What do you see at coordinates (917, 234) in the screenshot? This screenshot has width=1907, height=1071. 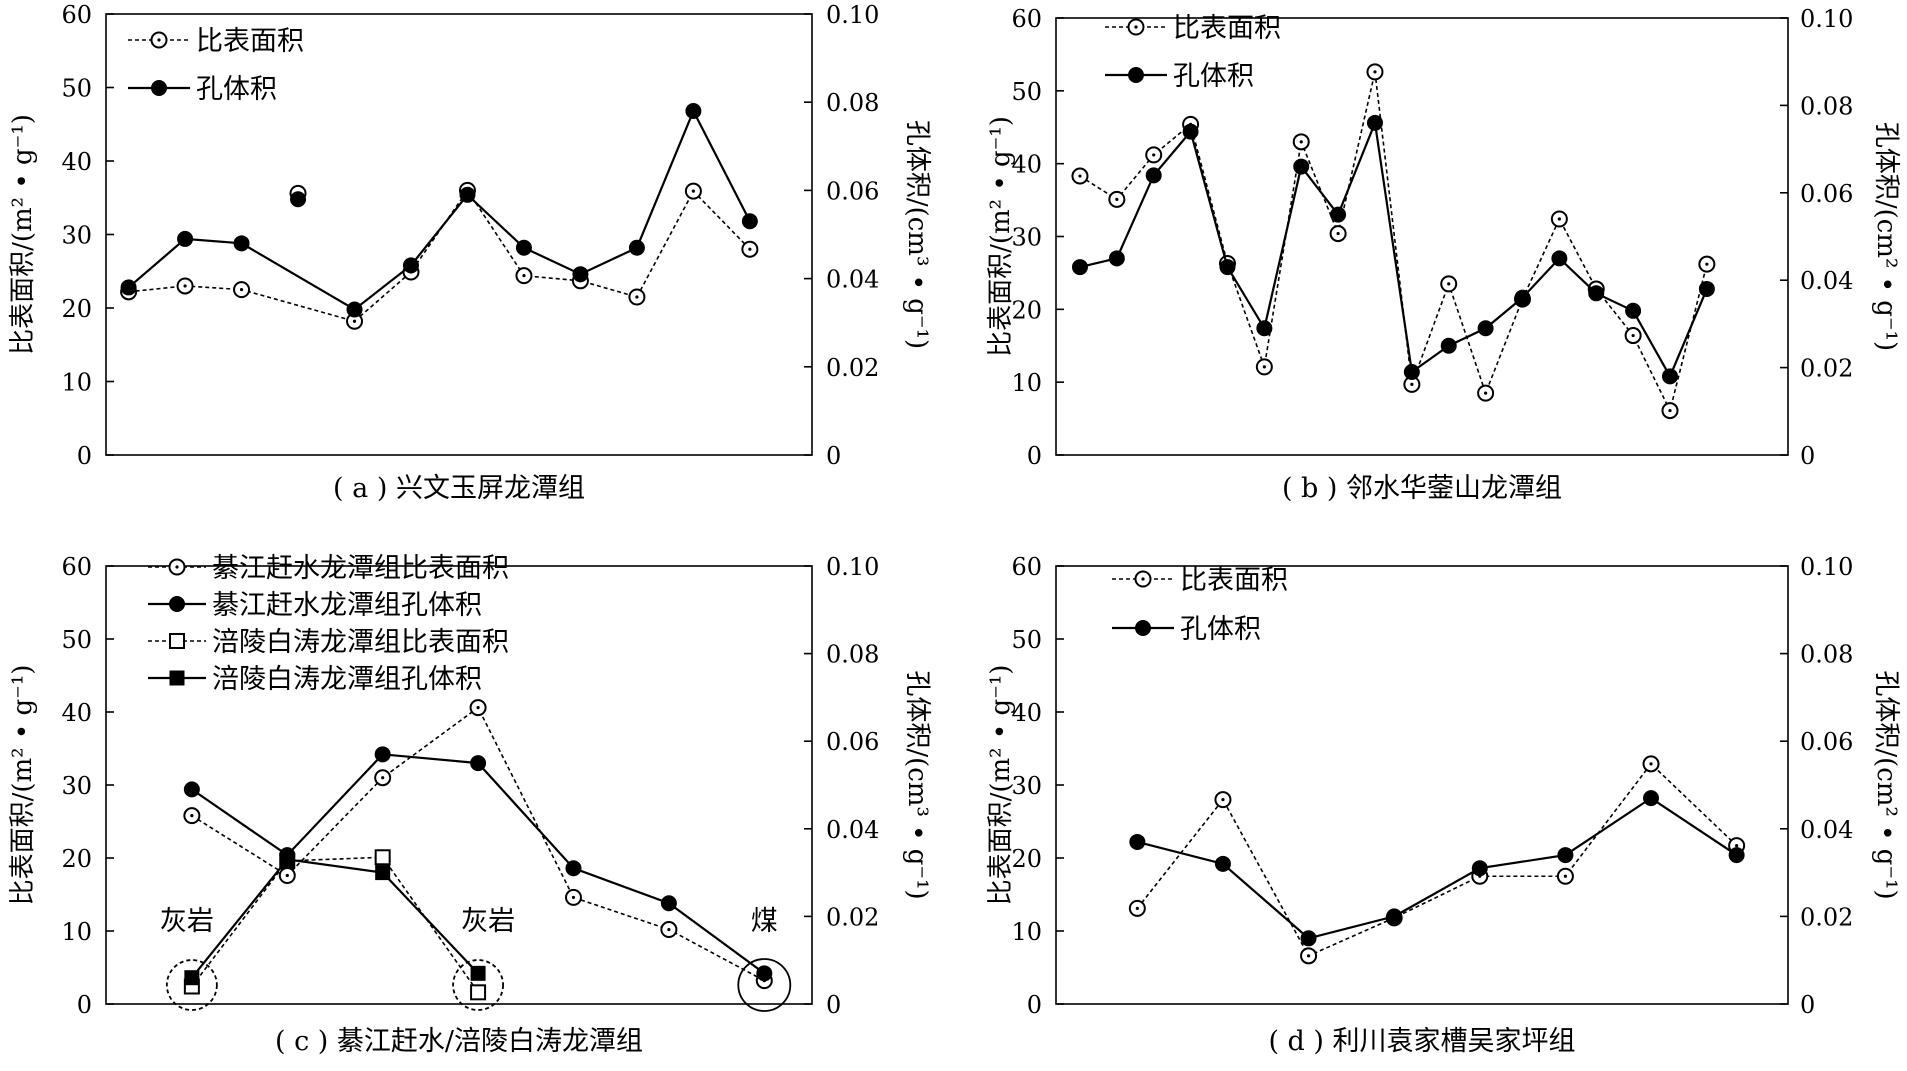 I see `y-axis-label-right: 孔体积/(cm³ • g⁻¹)` at bounding box center [917, 234].